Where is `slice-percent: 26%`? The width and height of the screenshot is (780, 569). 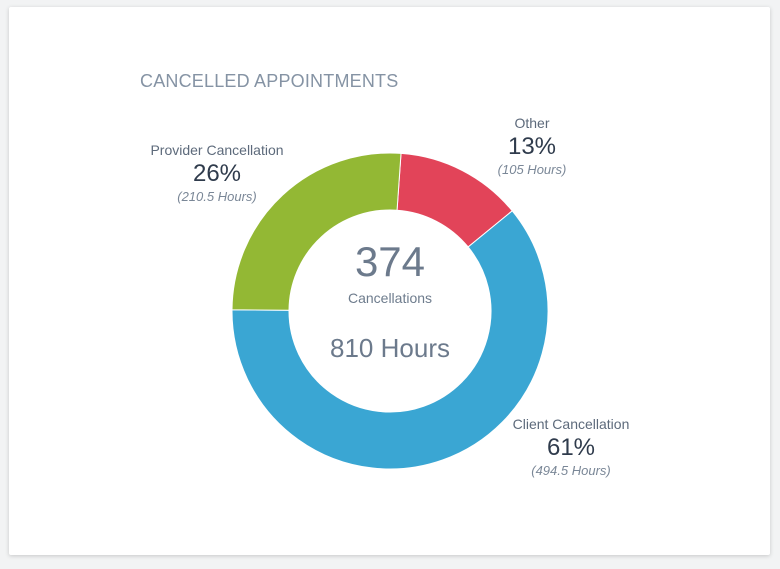
slice-percent: 26% is located at coordinates (217, 173).